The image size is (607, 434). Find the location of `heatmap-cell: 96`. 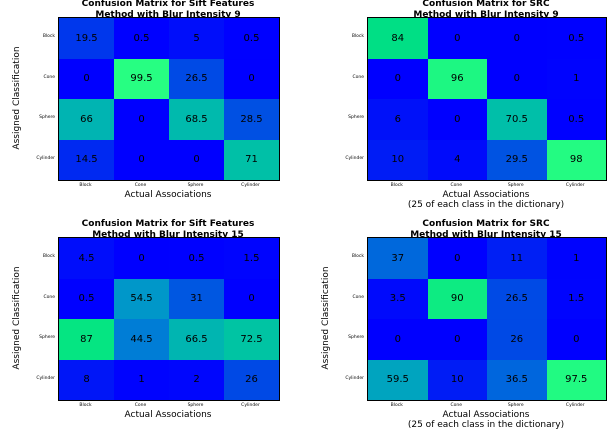

heatmap-cell: 96 is located at coordinates (457, 78).